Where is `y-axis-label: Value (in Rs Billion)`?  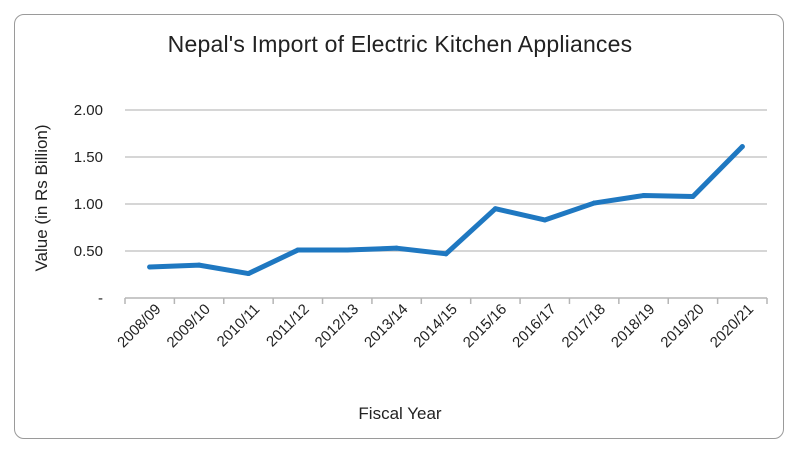 y-axis-label: Value (in Rs Billion) is located at coordinates (41, 197).